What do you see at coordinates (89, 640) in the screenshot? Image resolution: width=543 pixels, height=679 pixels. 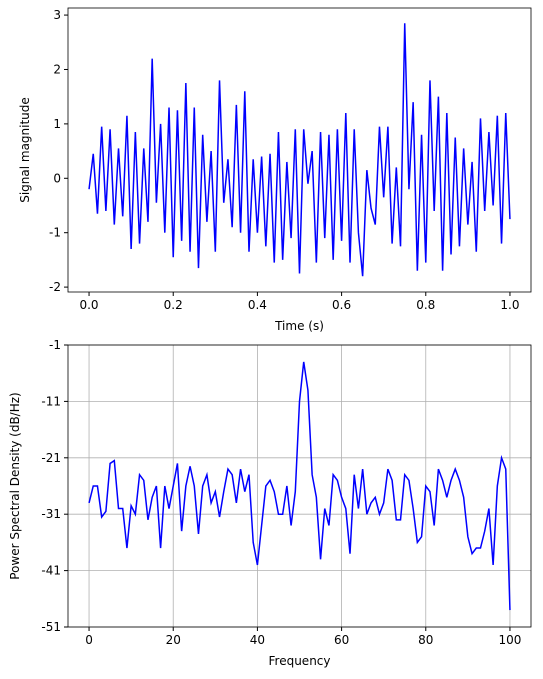 I see `x-tick-label: 0` at bounding box center [89, 640].